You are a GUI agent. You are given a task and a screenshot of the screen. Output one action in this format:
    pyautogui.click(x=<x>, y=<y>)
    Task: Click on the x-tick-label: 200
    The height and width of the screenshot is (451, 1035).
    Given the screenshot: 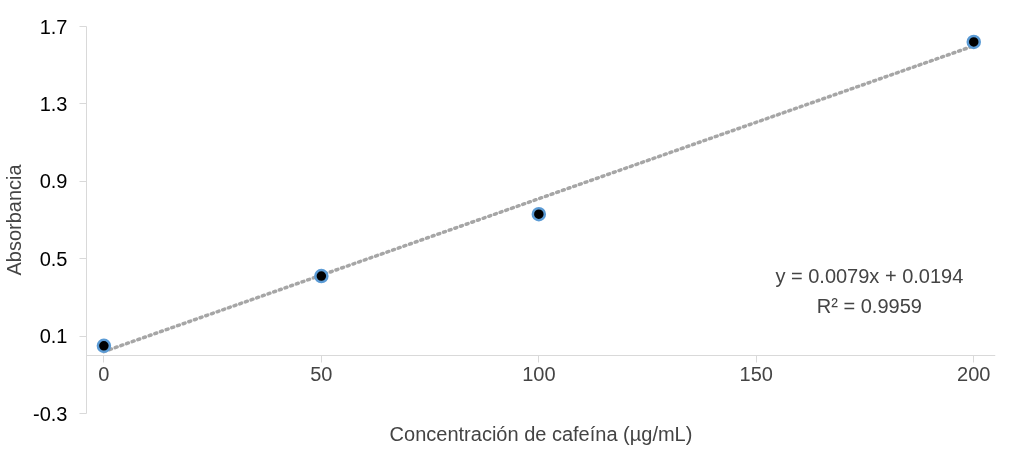 What is the action you would take?
    pyautogui.click(x=974, y=374)
    